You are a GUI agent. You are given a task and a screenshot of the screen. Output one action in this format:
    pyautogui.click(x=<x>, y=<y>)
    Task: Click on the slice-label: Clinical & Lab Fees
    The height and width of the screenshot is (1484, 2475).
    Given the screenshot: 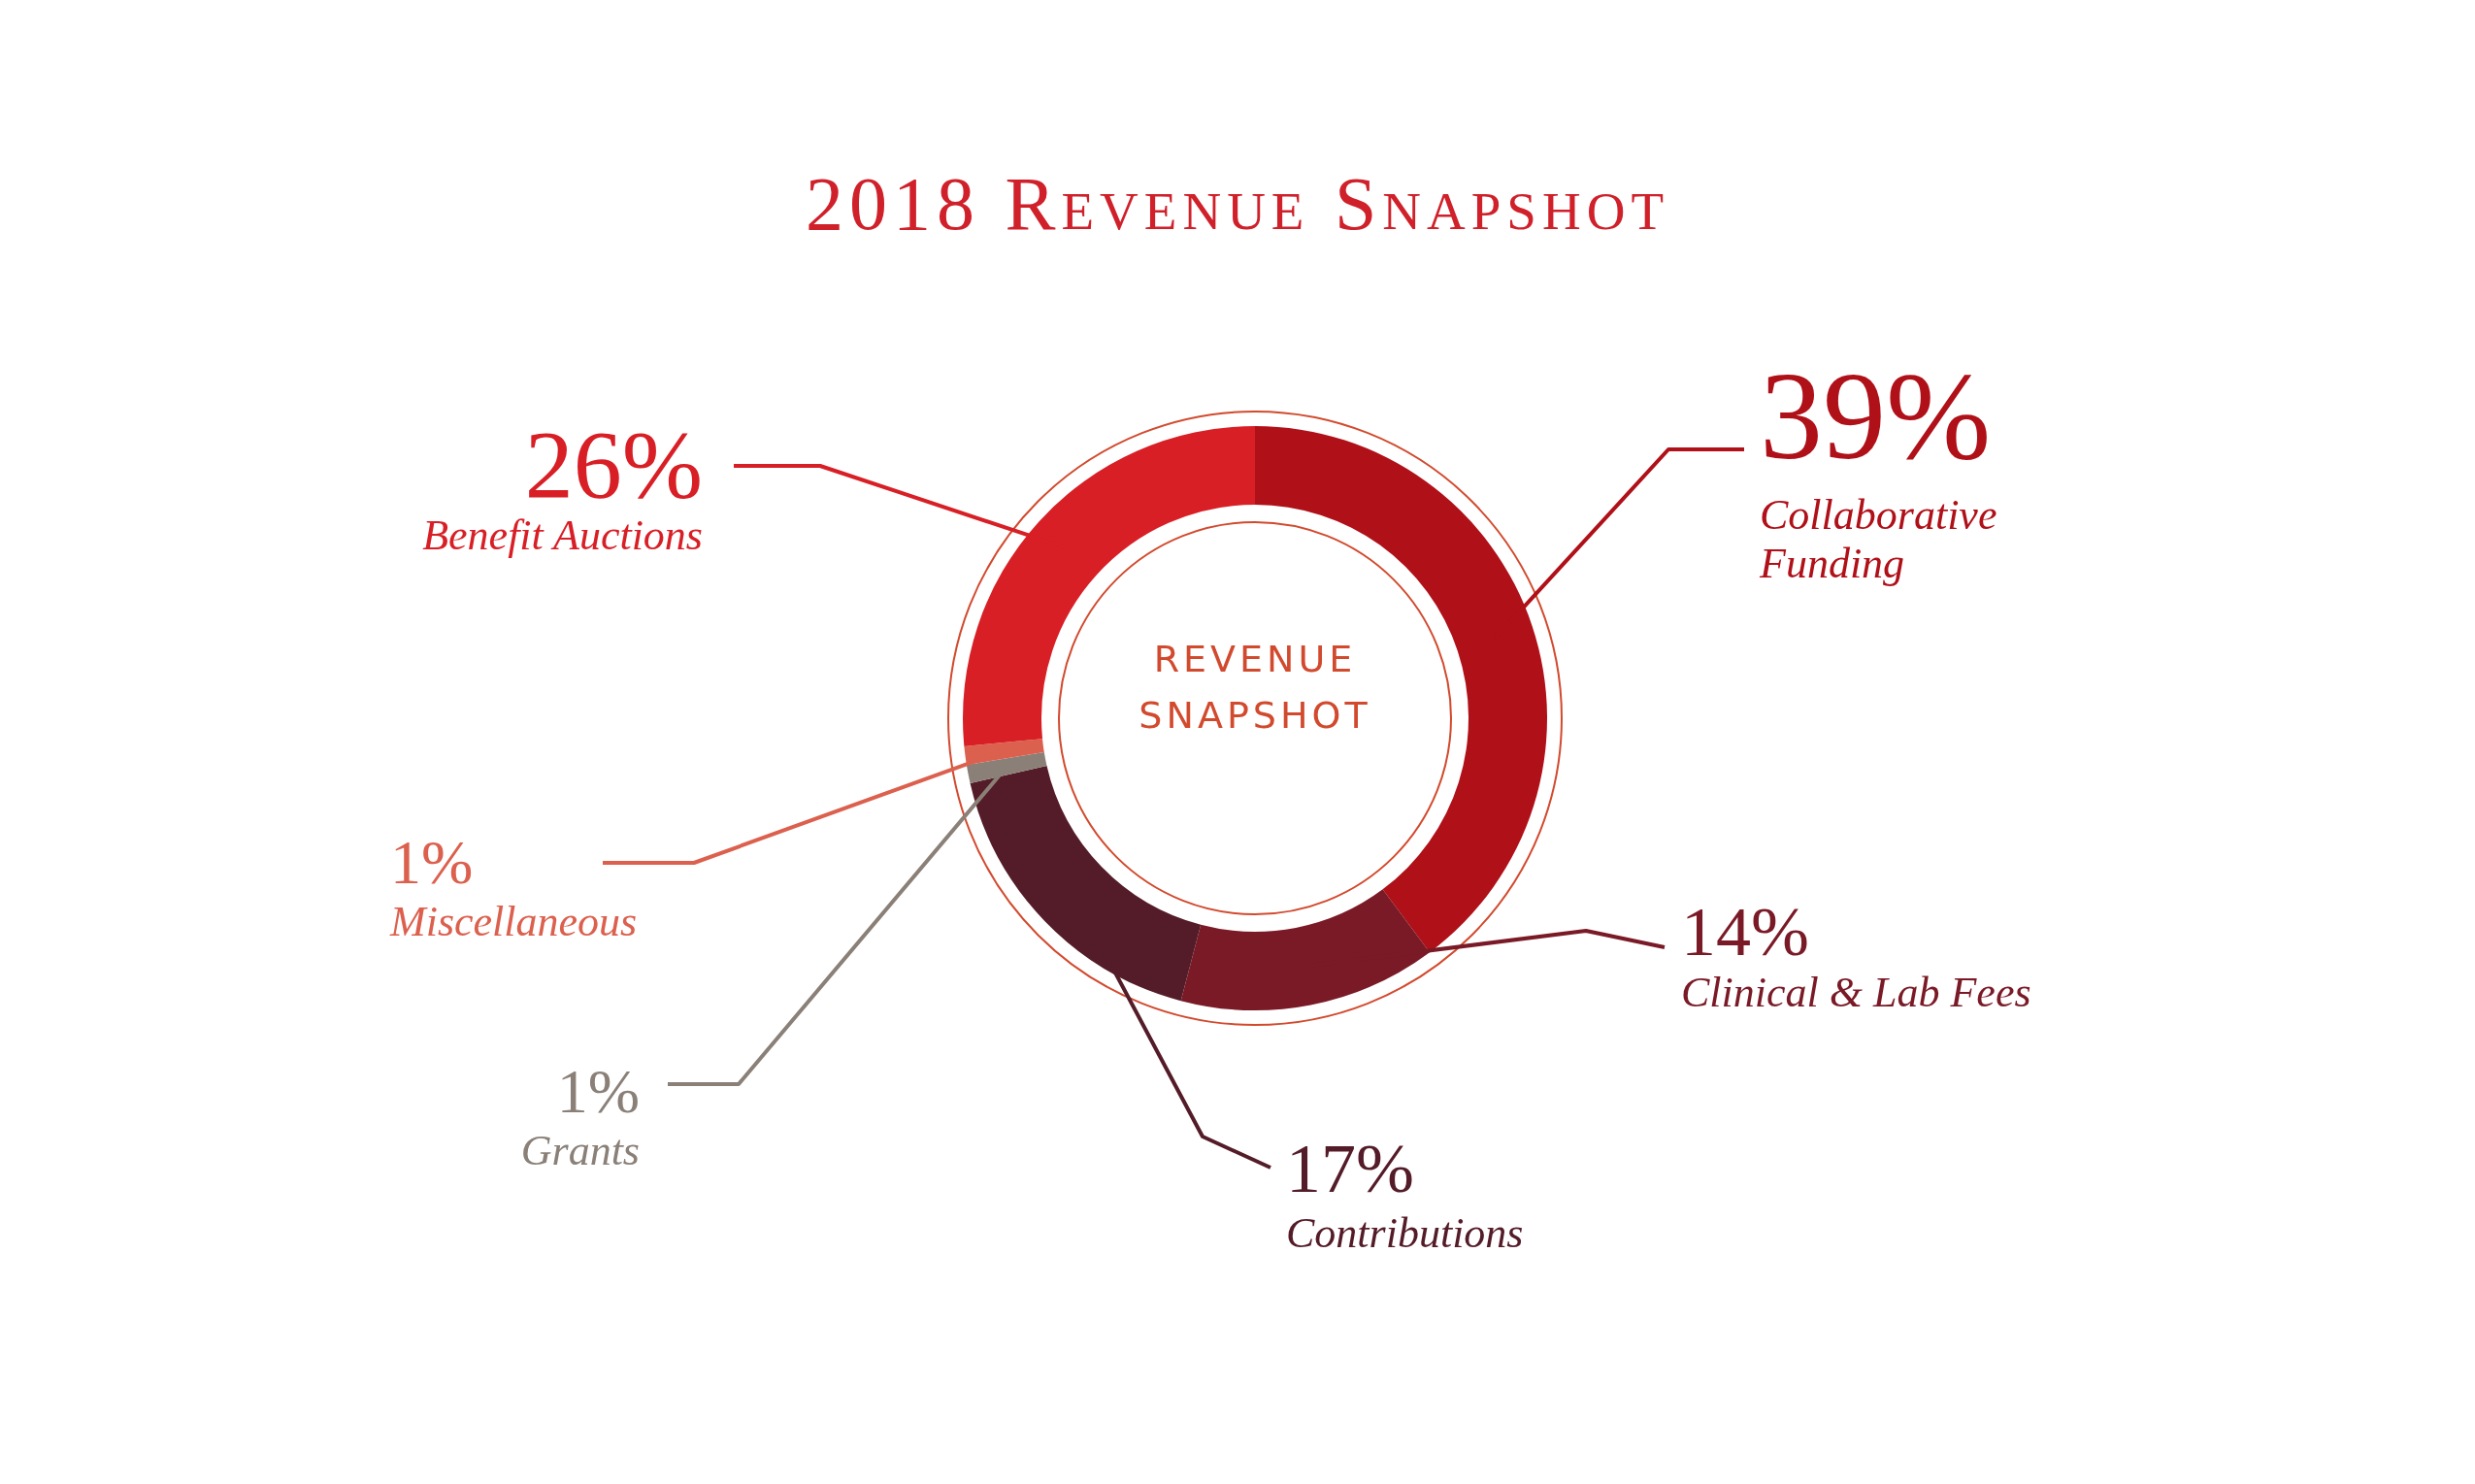 What is the action you would take?
    pyautogui.click(x=1856, y=992)
    